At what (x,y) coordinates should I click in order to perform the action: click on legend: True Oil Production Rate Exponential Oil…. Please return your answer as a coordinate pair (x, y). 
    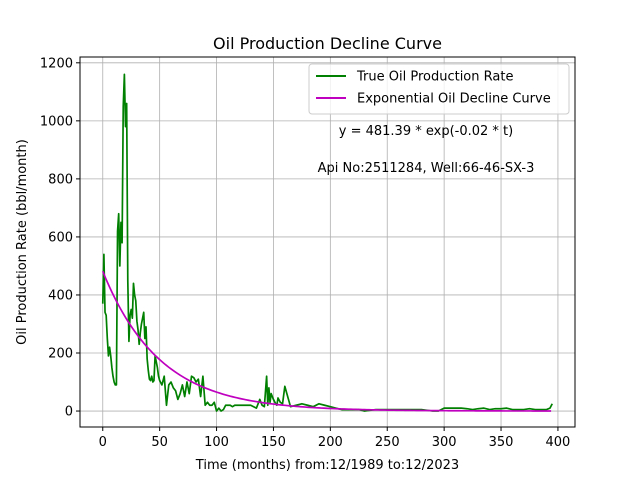
    Looking at the image, I should click on (439, 89).